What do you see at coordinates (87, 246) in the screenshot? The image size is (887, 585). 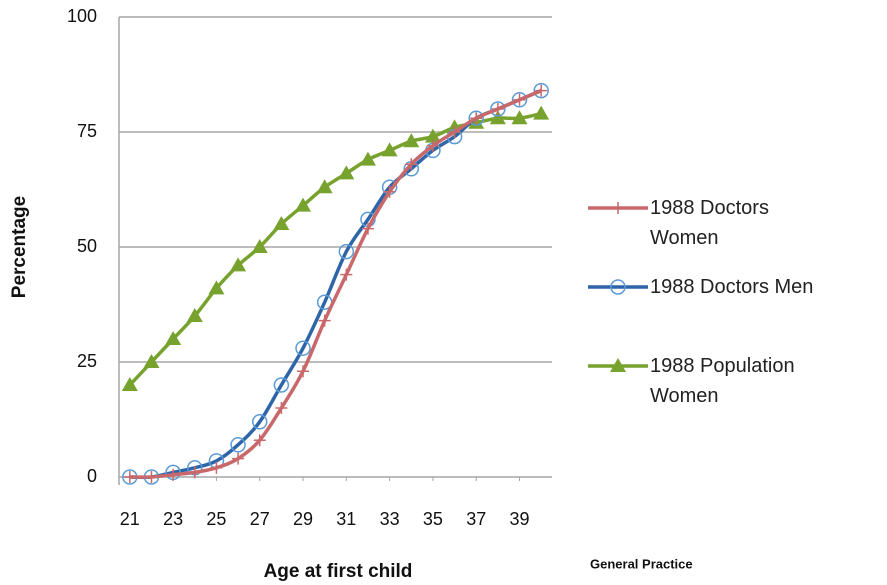 I see `y-tick-label: 50` at bounding box center [87, 246].